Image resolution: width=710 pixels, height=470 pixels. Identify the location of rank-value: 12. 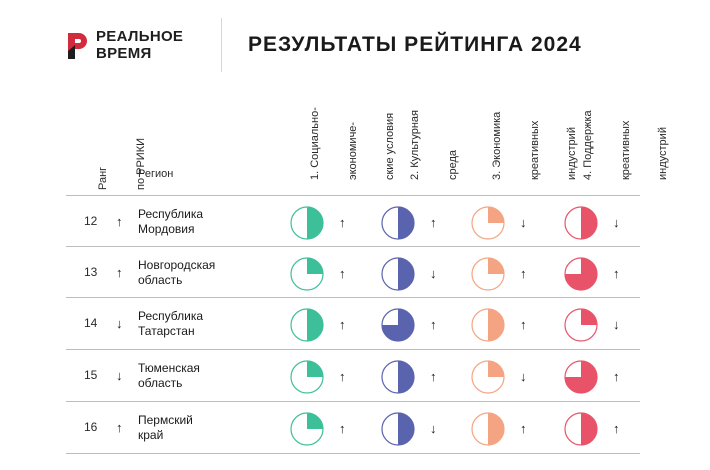
(91, 221).